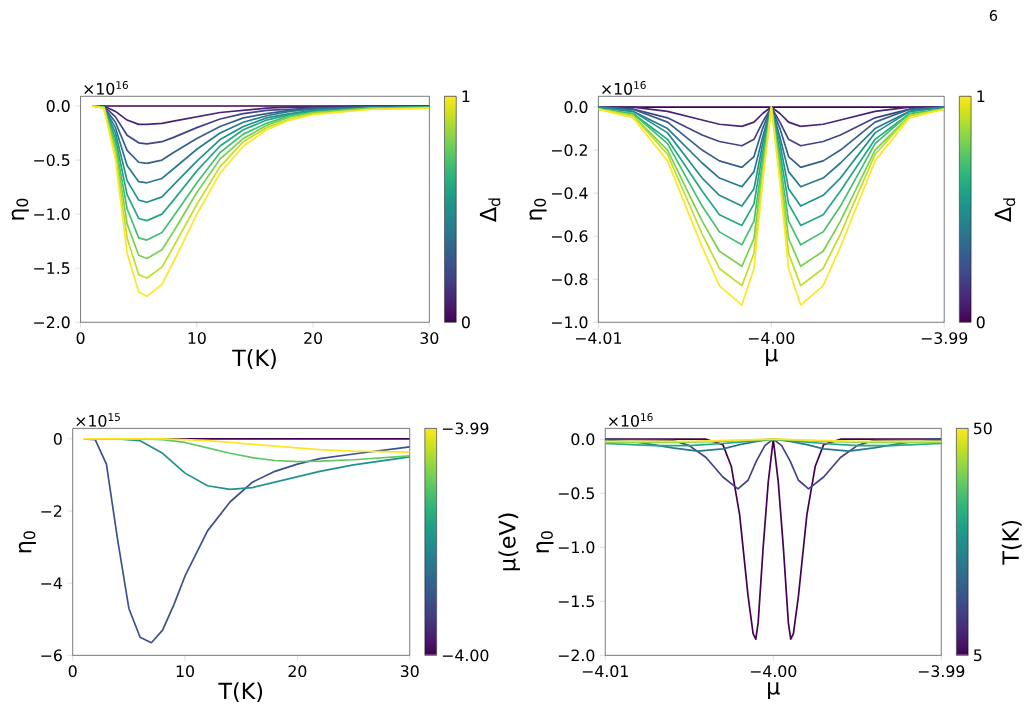 The height and width of the screenshot is (713, 1026). I want to click on y-tick-label: 0, so click(57, 438).